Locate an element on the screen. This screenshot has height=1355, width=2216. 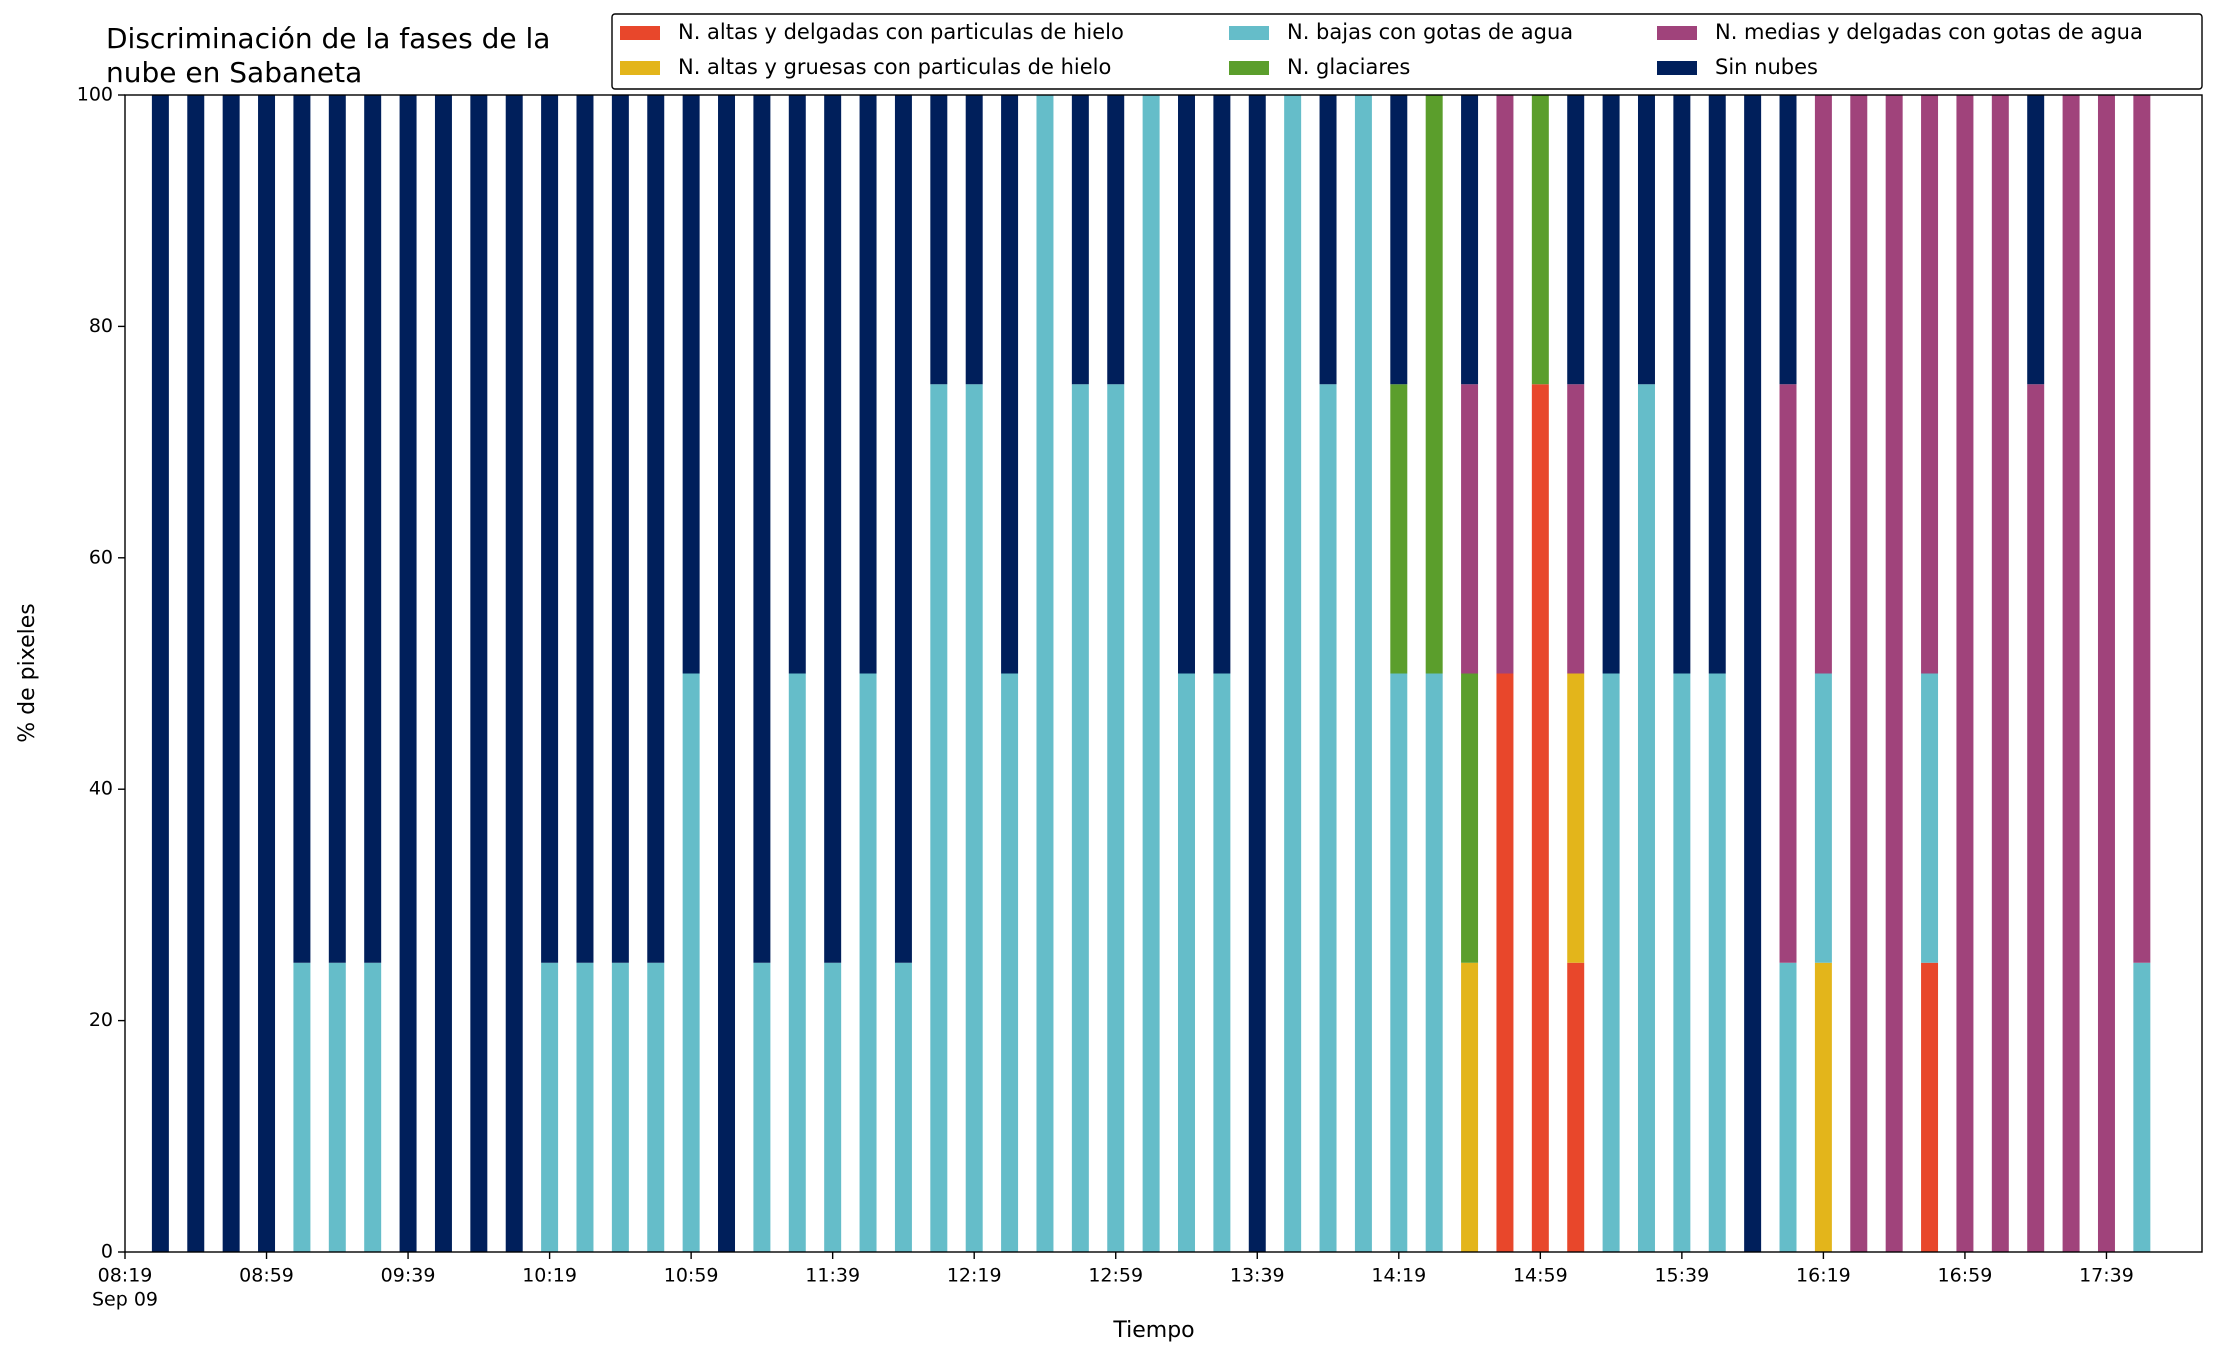
y-axis-label: % de pixeles is located at coordinates (27, 672).